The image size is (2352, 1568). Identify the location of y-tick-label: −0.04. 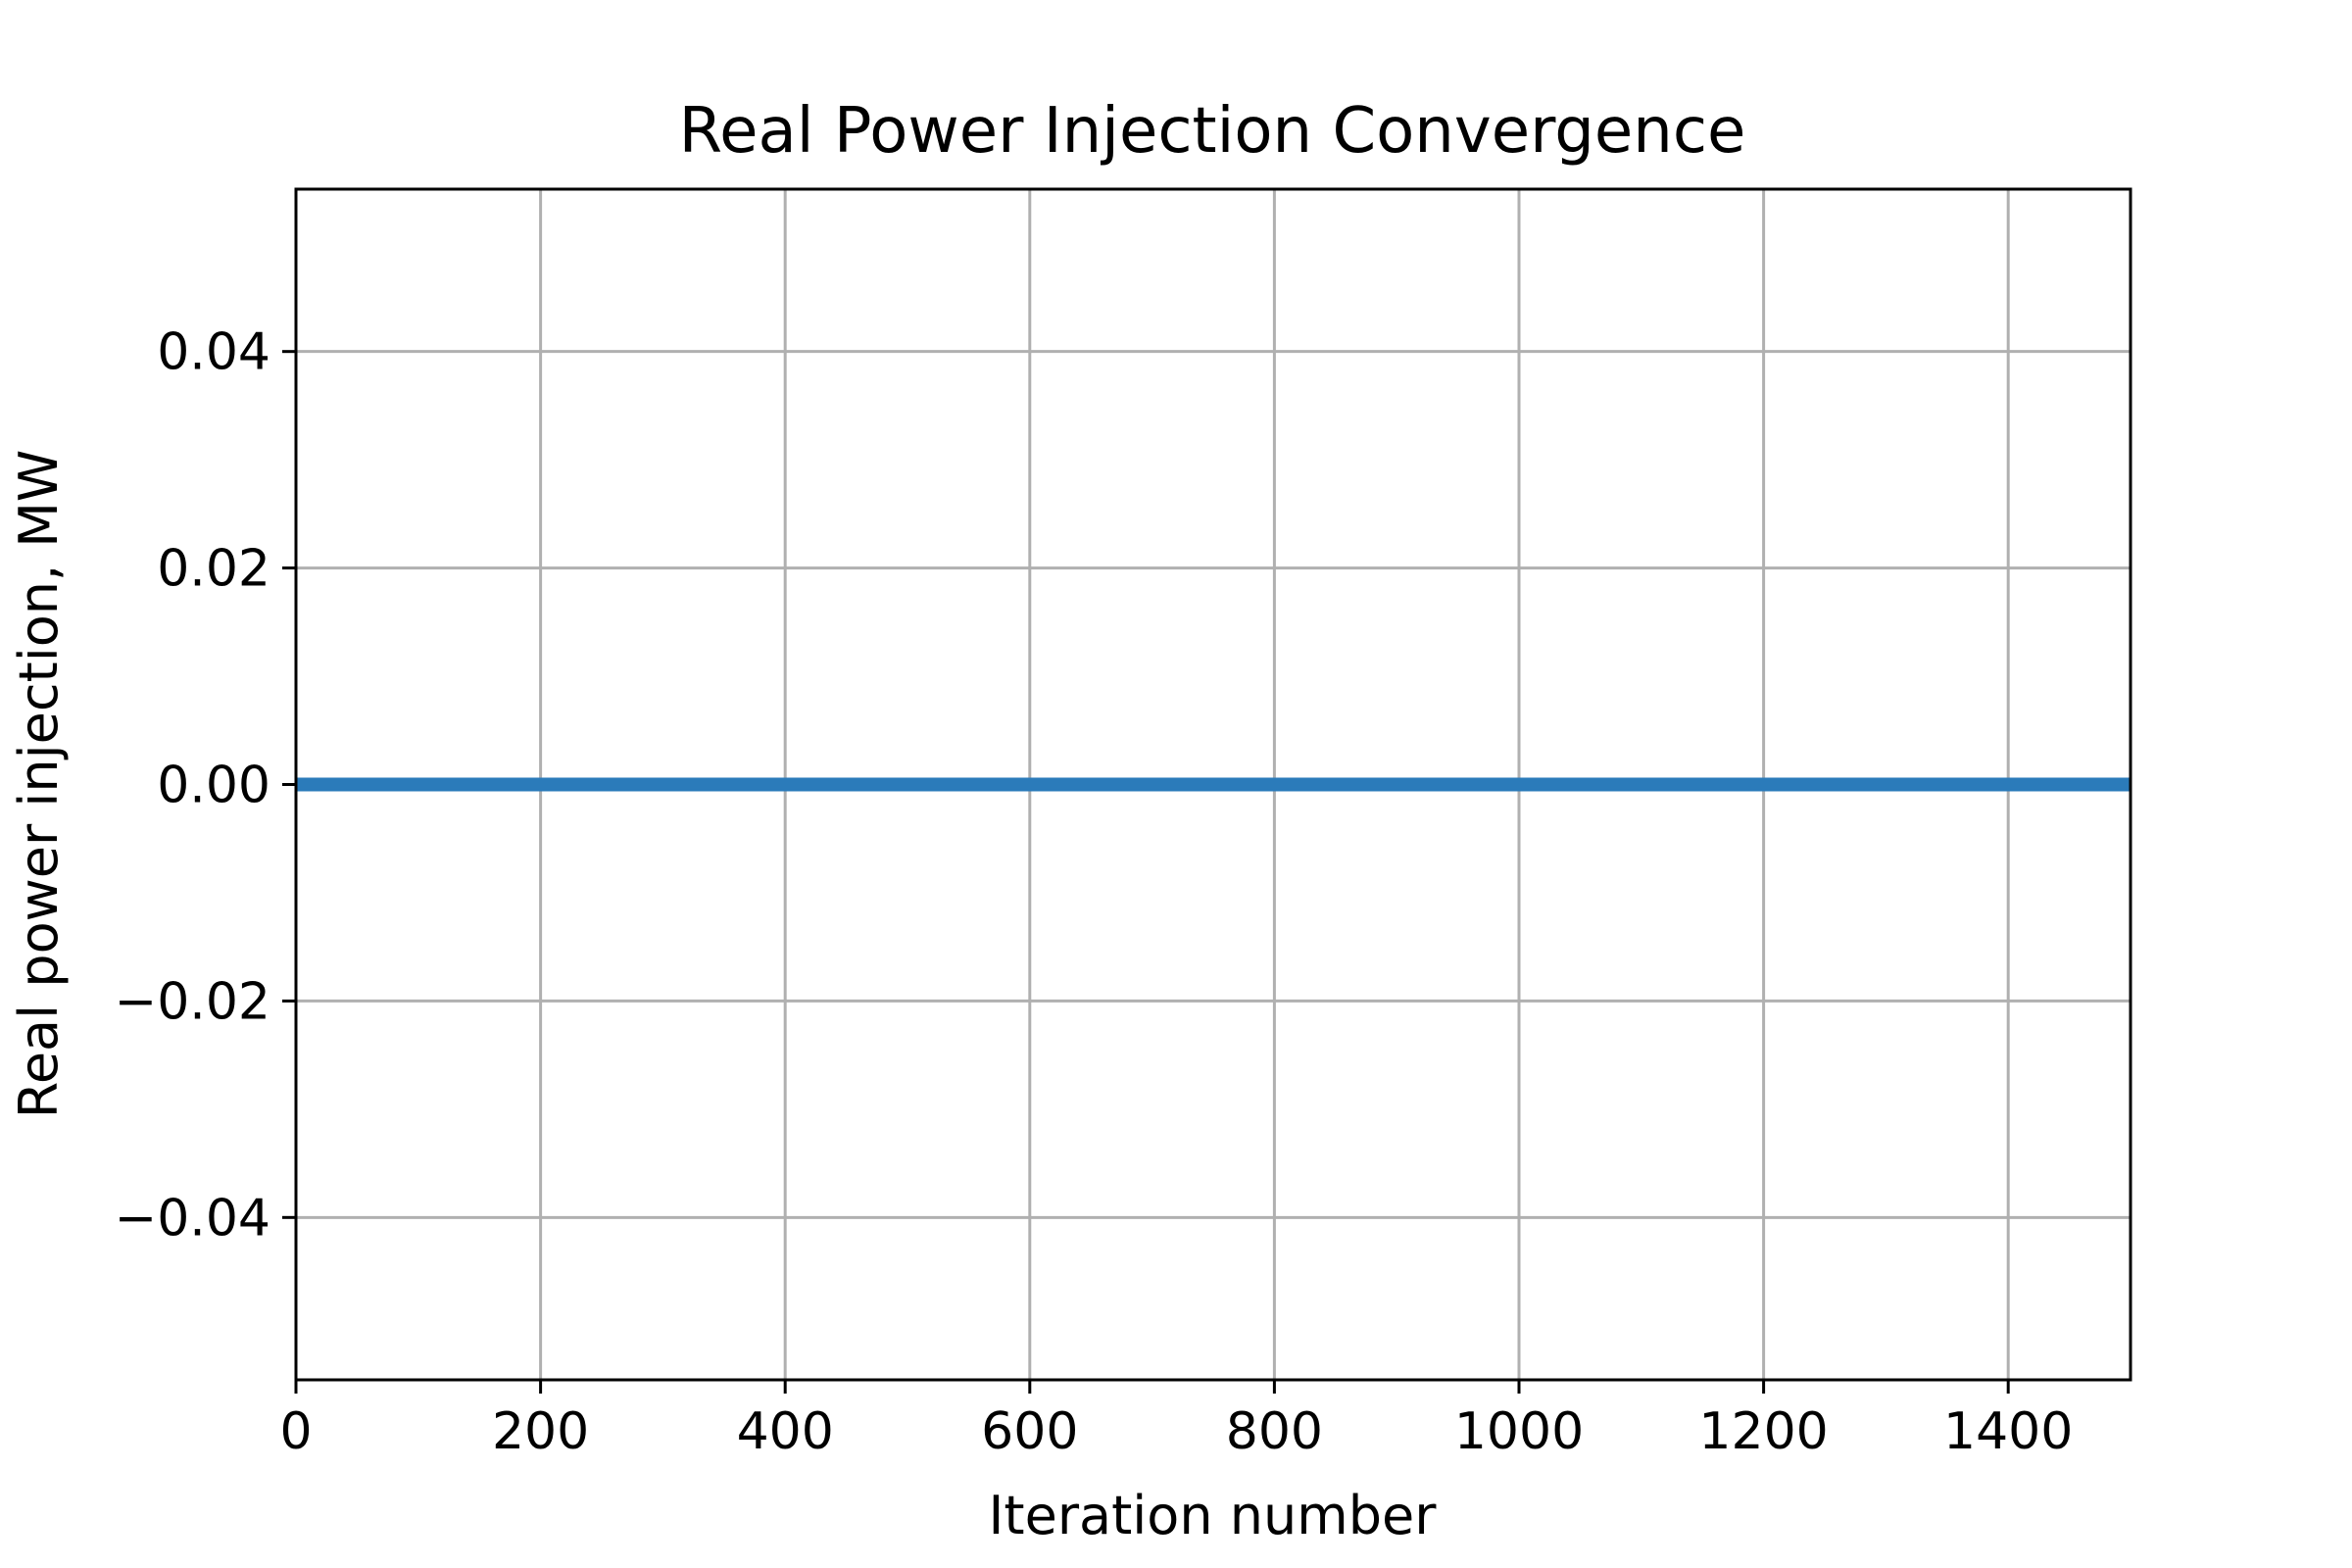
(192, 1218).